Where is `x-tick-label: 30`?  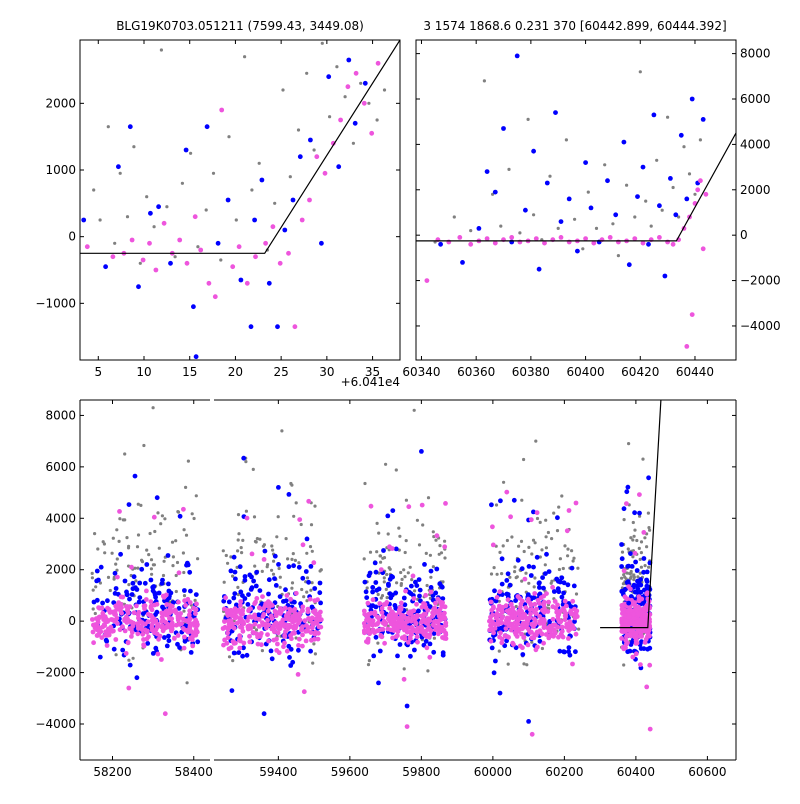 x-tick-label: 30 is located at coordinates (326, 372).